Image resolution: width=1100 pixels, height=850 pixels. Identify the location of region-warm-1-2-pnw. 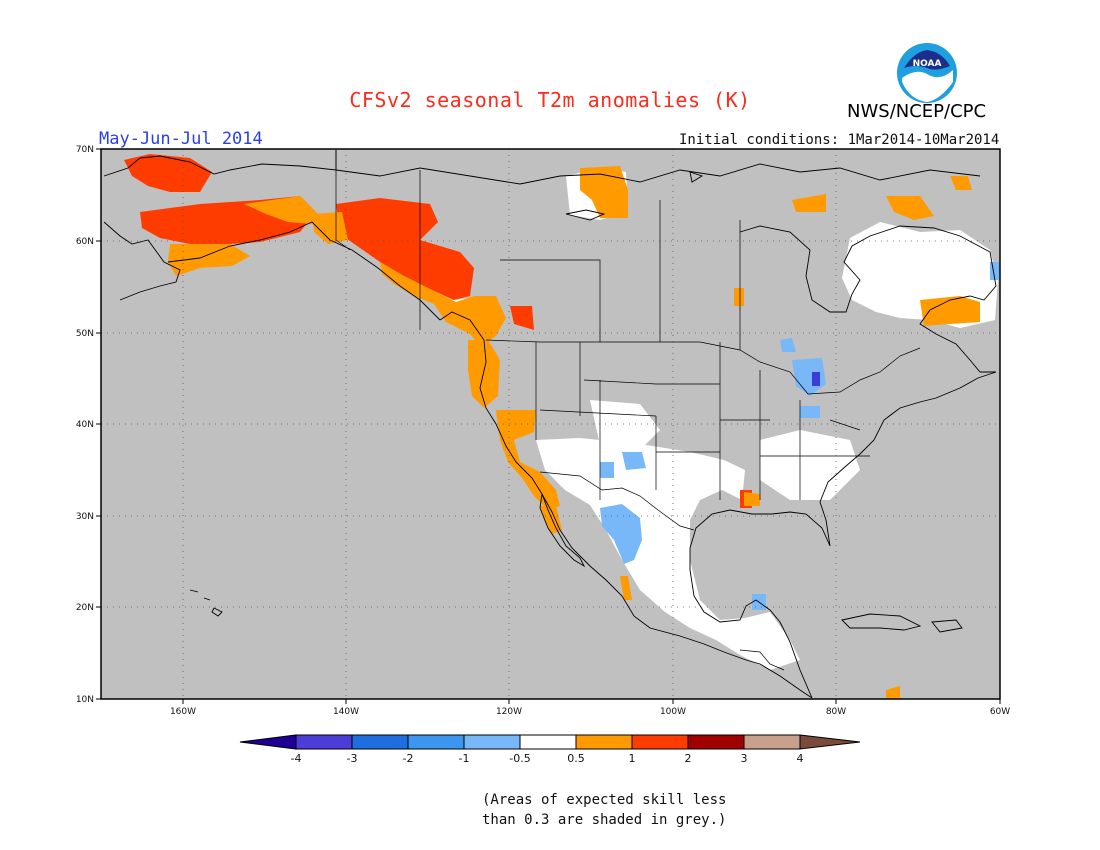
(522, 318).